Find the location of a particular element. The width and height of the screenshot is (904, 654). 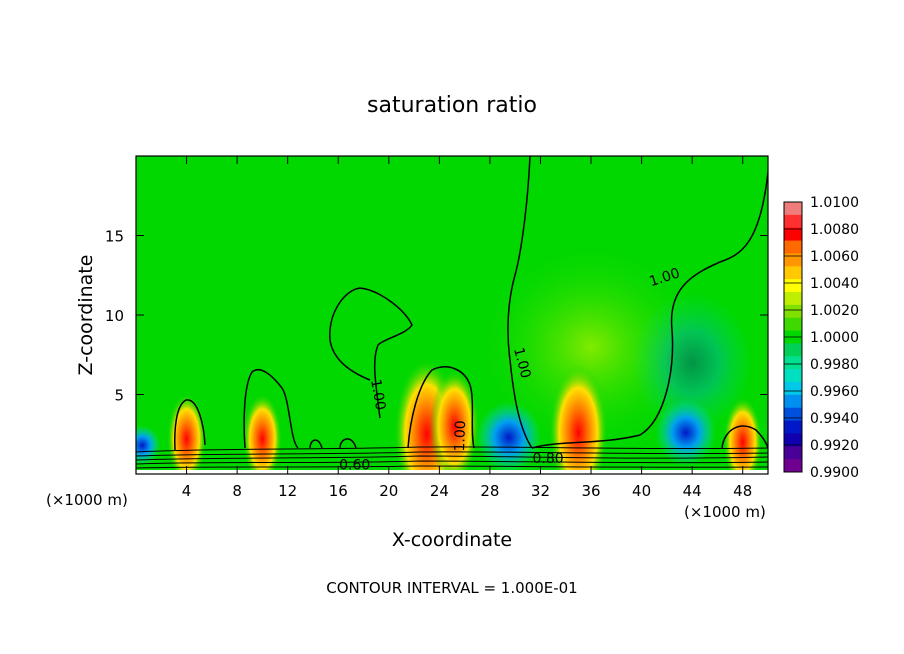

x-axis-label: X-coordinate is located at coordinates (452, 540).